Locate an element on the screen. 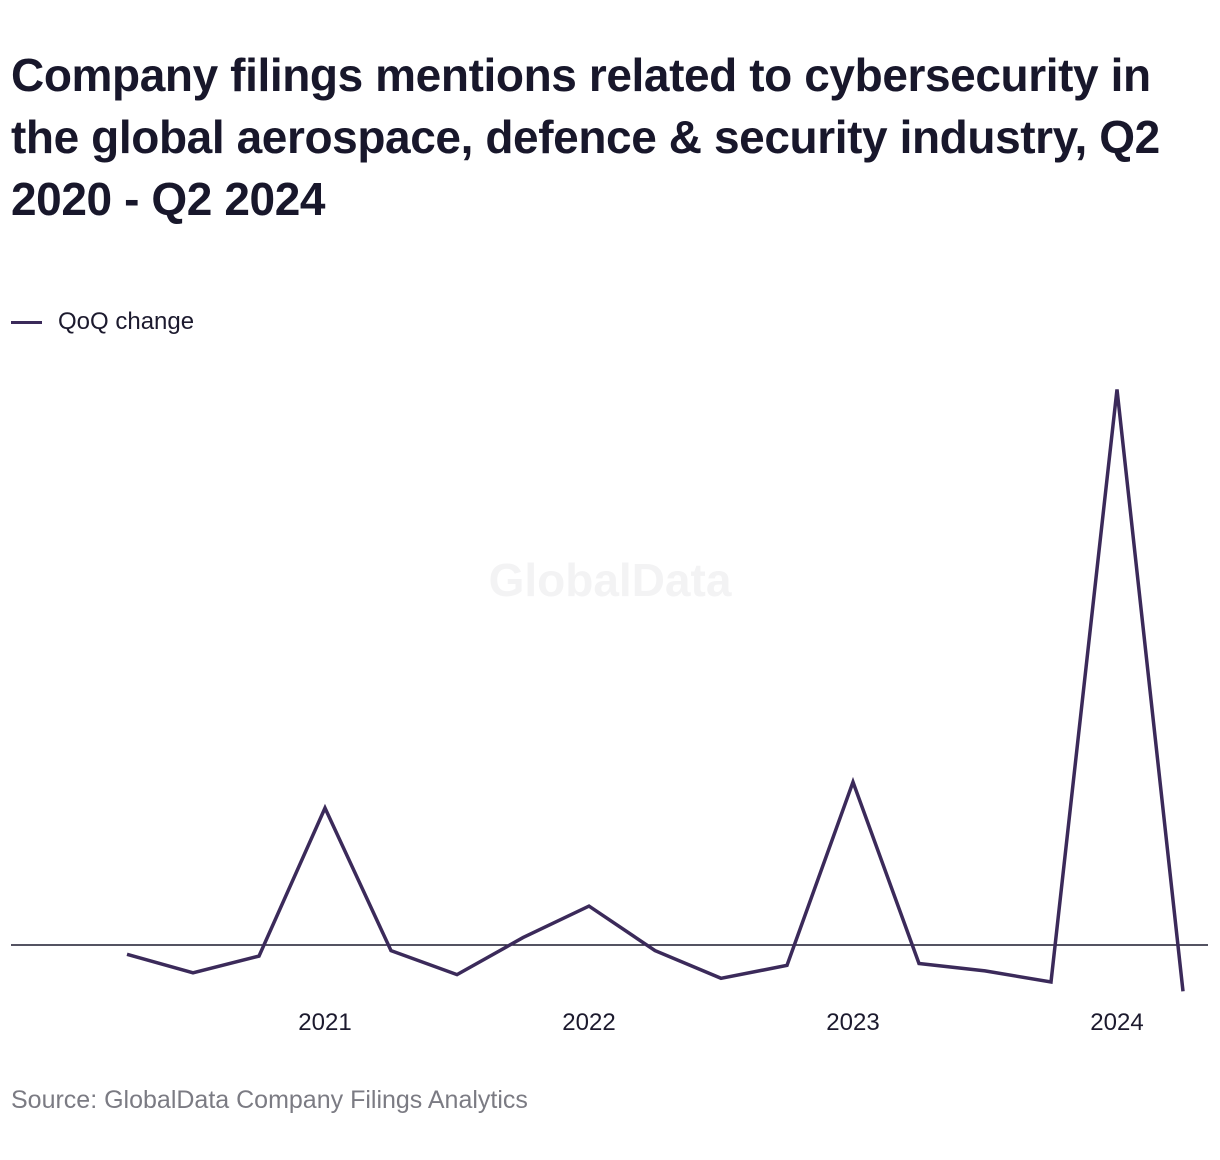 The height and width of the screenshot is (1160, 1220). legend-swatch-qoq-change is located at coordinates (26, 322).